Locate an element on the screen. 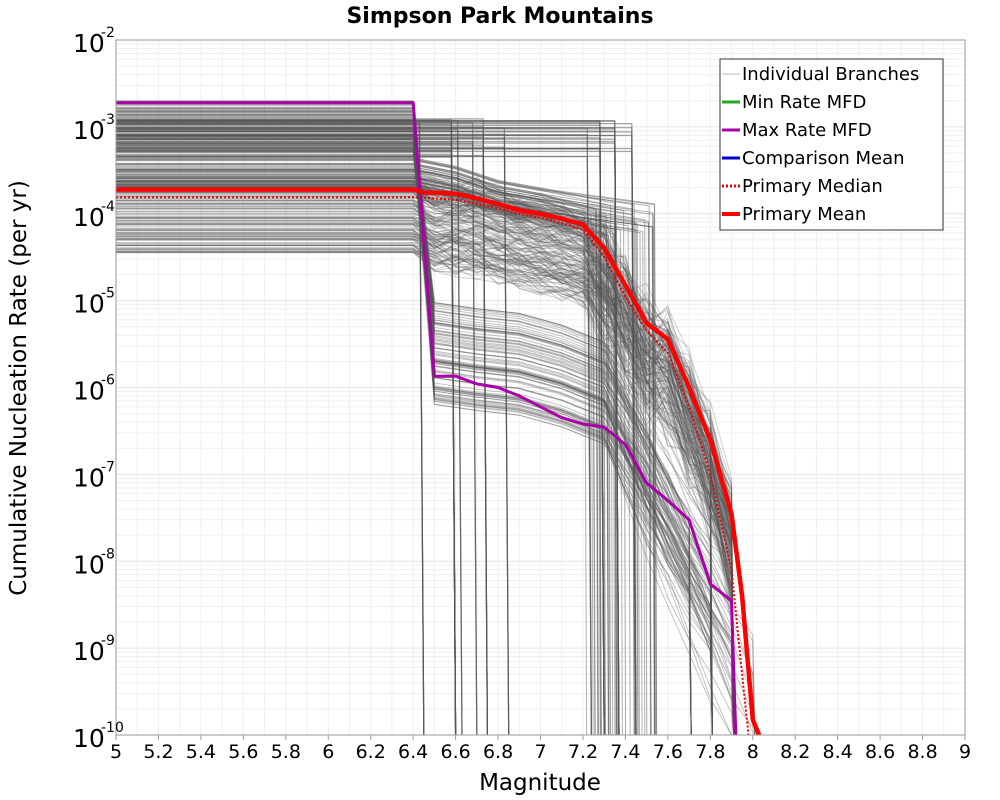  x-tick-label: 5.4 is located at coordinates (201, 752).